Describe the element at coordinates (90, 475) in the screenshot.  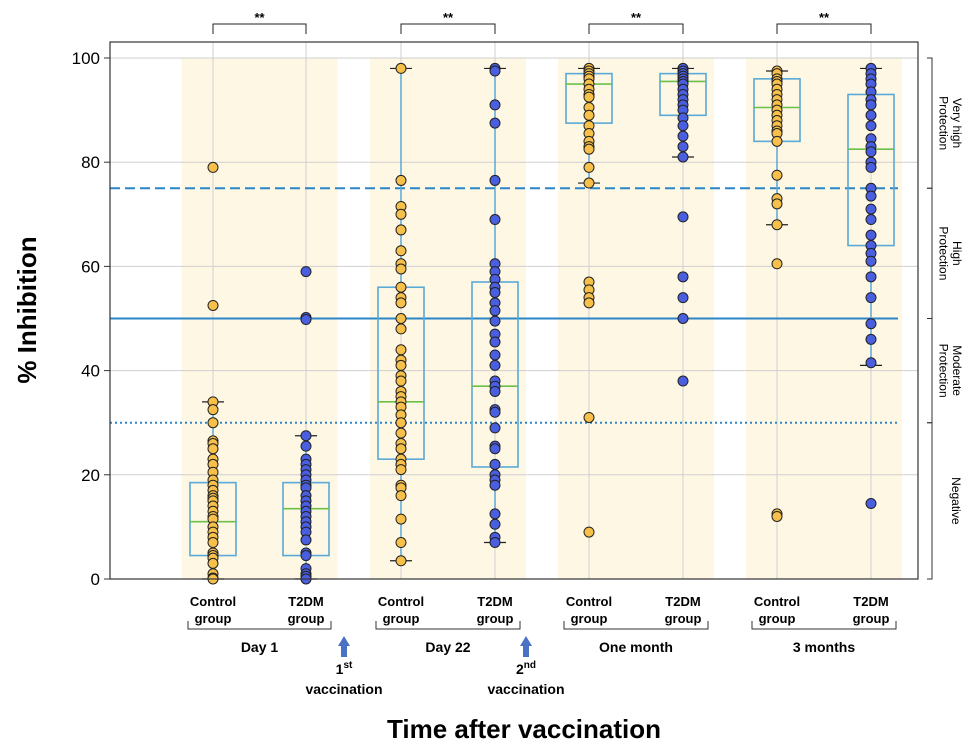
I see `y-tick-label: 20` at that location.